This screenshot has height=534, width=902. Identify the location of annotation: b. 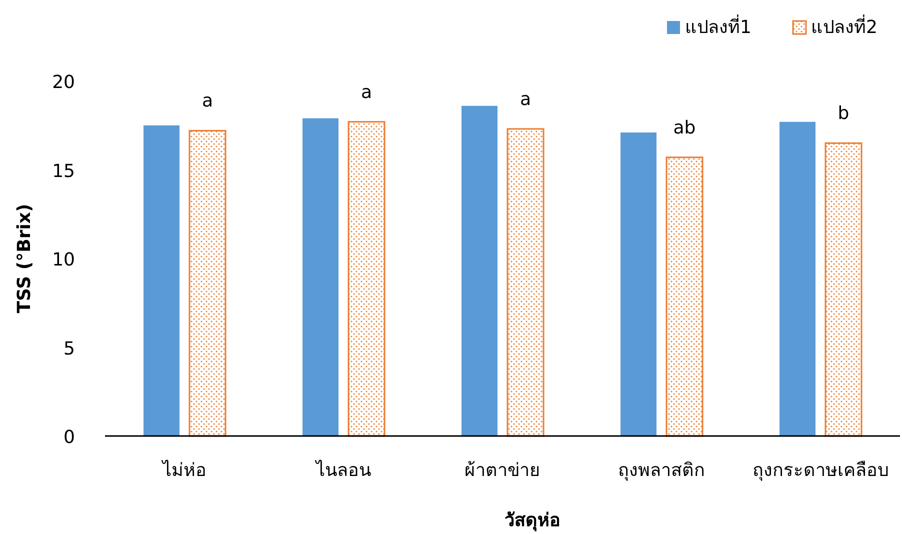
(844, 113).